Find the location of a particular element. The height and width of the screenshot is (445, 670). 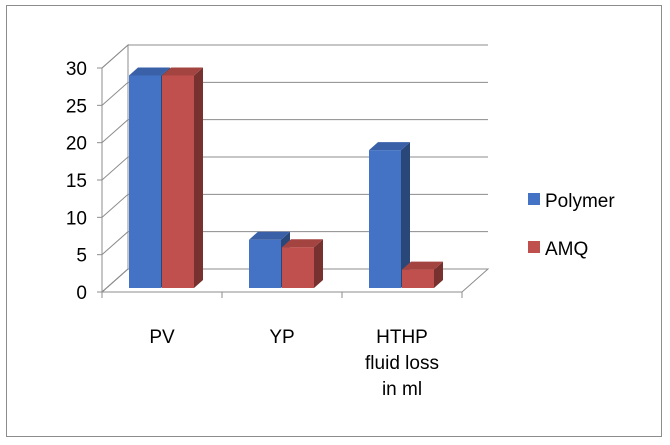

x-tick-label: YP is located at coordinates (281, 337).